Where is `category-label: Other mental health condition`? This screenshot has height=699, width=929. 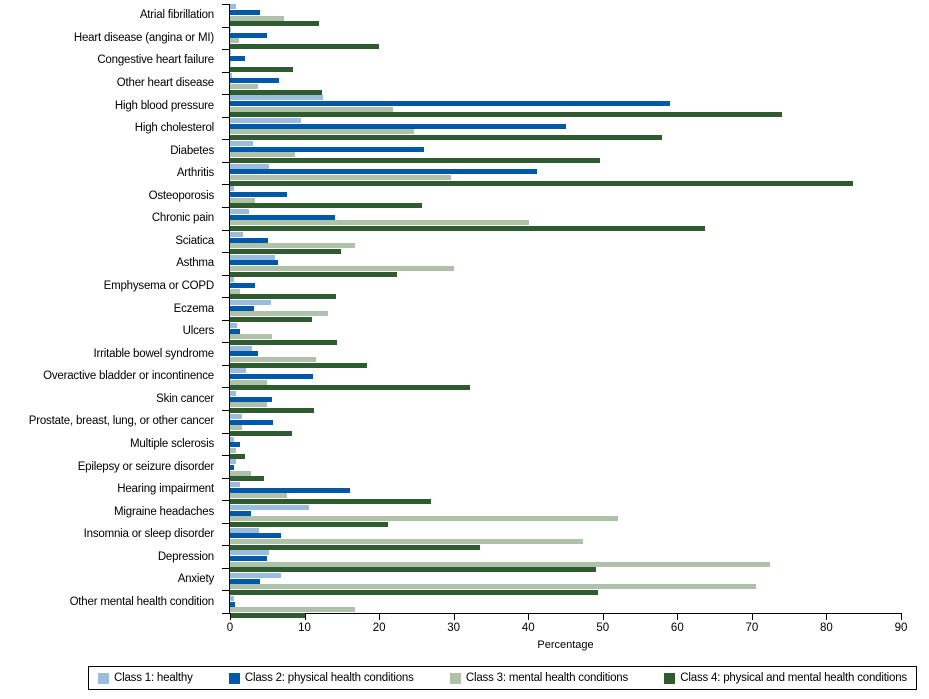
category-label: Other mental health condition is located at coordinates (142, 601).